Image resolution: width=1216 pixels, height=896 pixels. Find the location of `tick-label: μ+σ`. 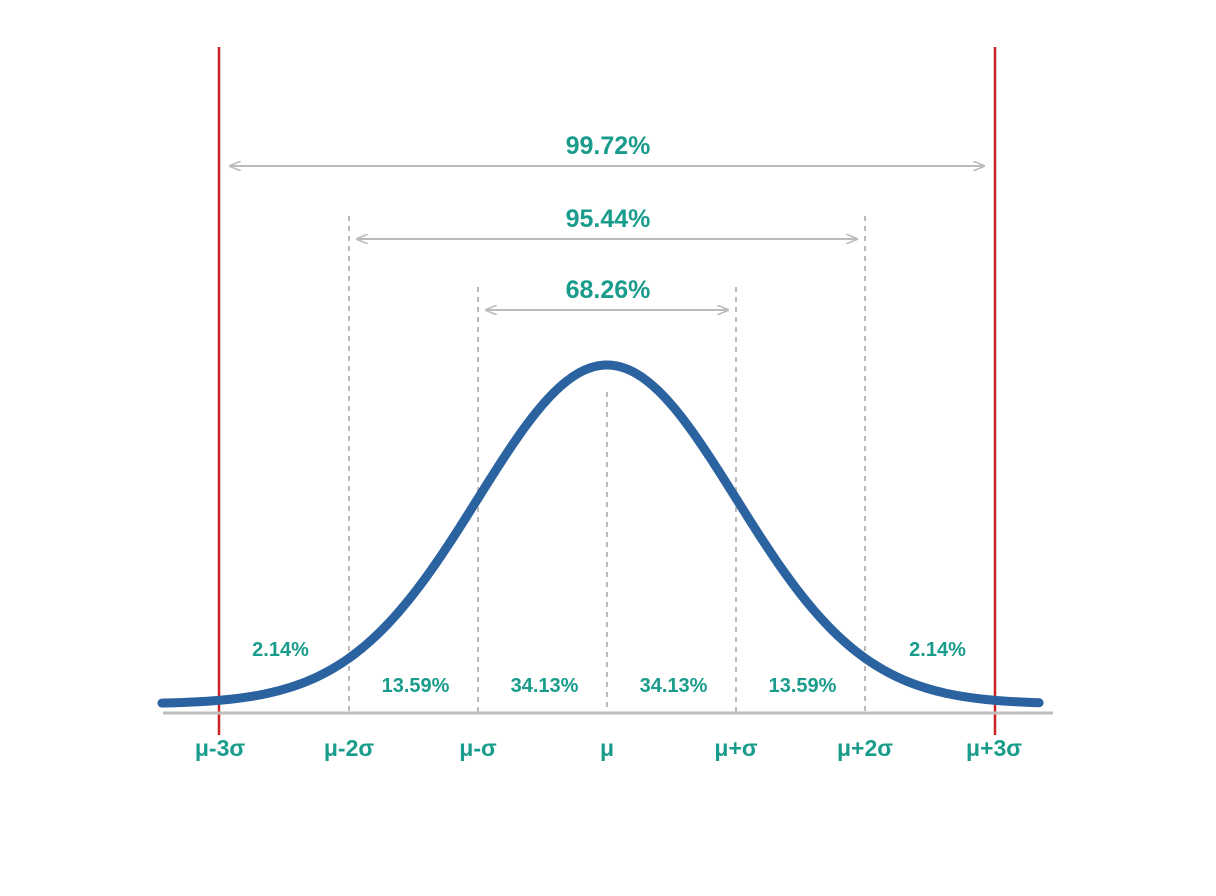

tick-label: μ+σ is located at coordinates (736, 748).